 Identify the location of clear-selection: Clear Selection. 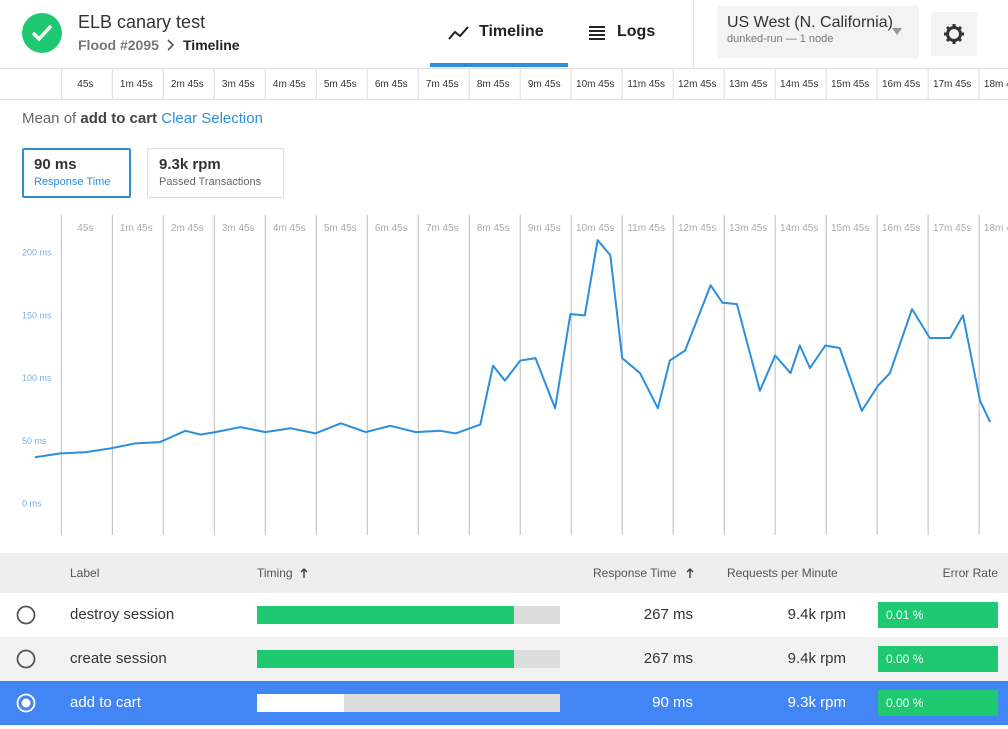
(212, 118).